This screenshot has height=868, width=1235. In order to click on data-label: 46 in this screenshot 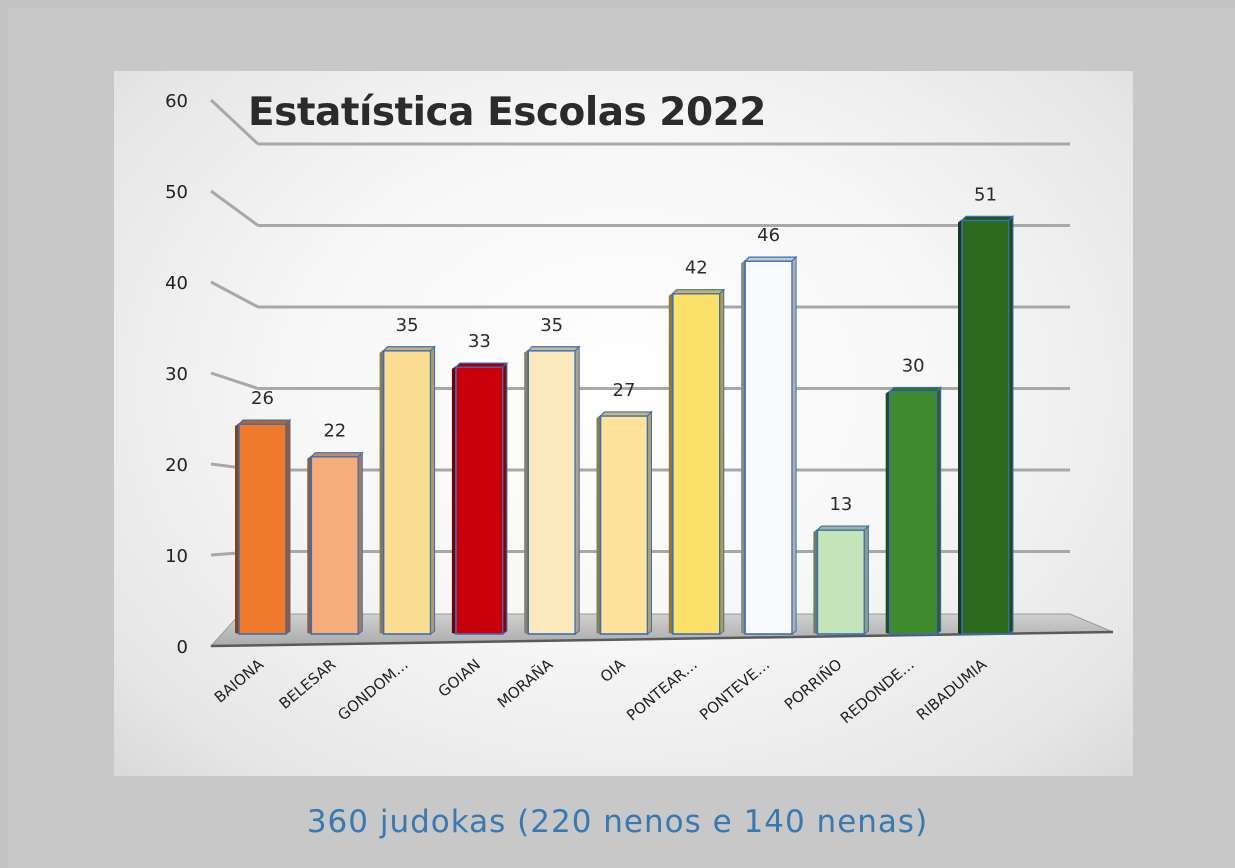, I will do `click(768, 235)`.